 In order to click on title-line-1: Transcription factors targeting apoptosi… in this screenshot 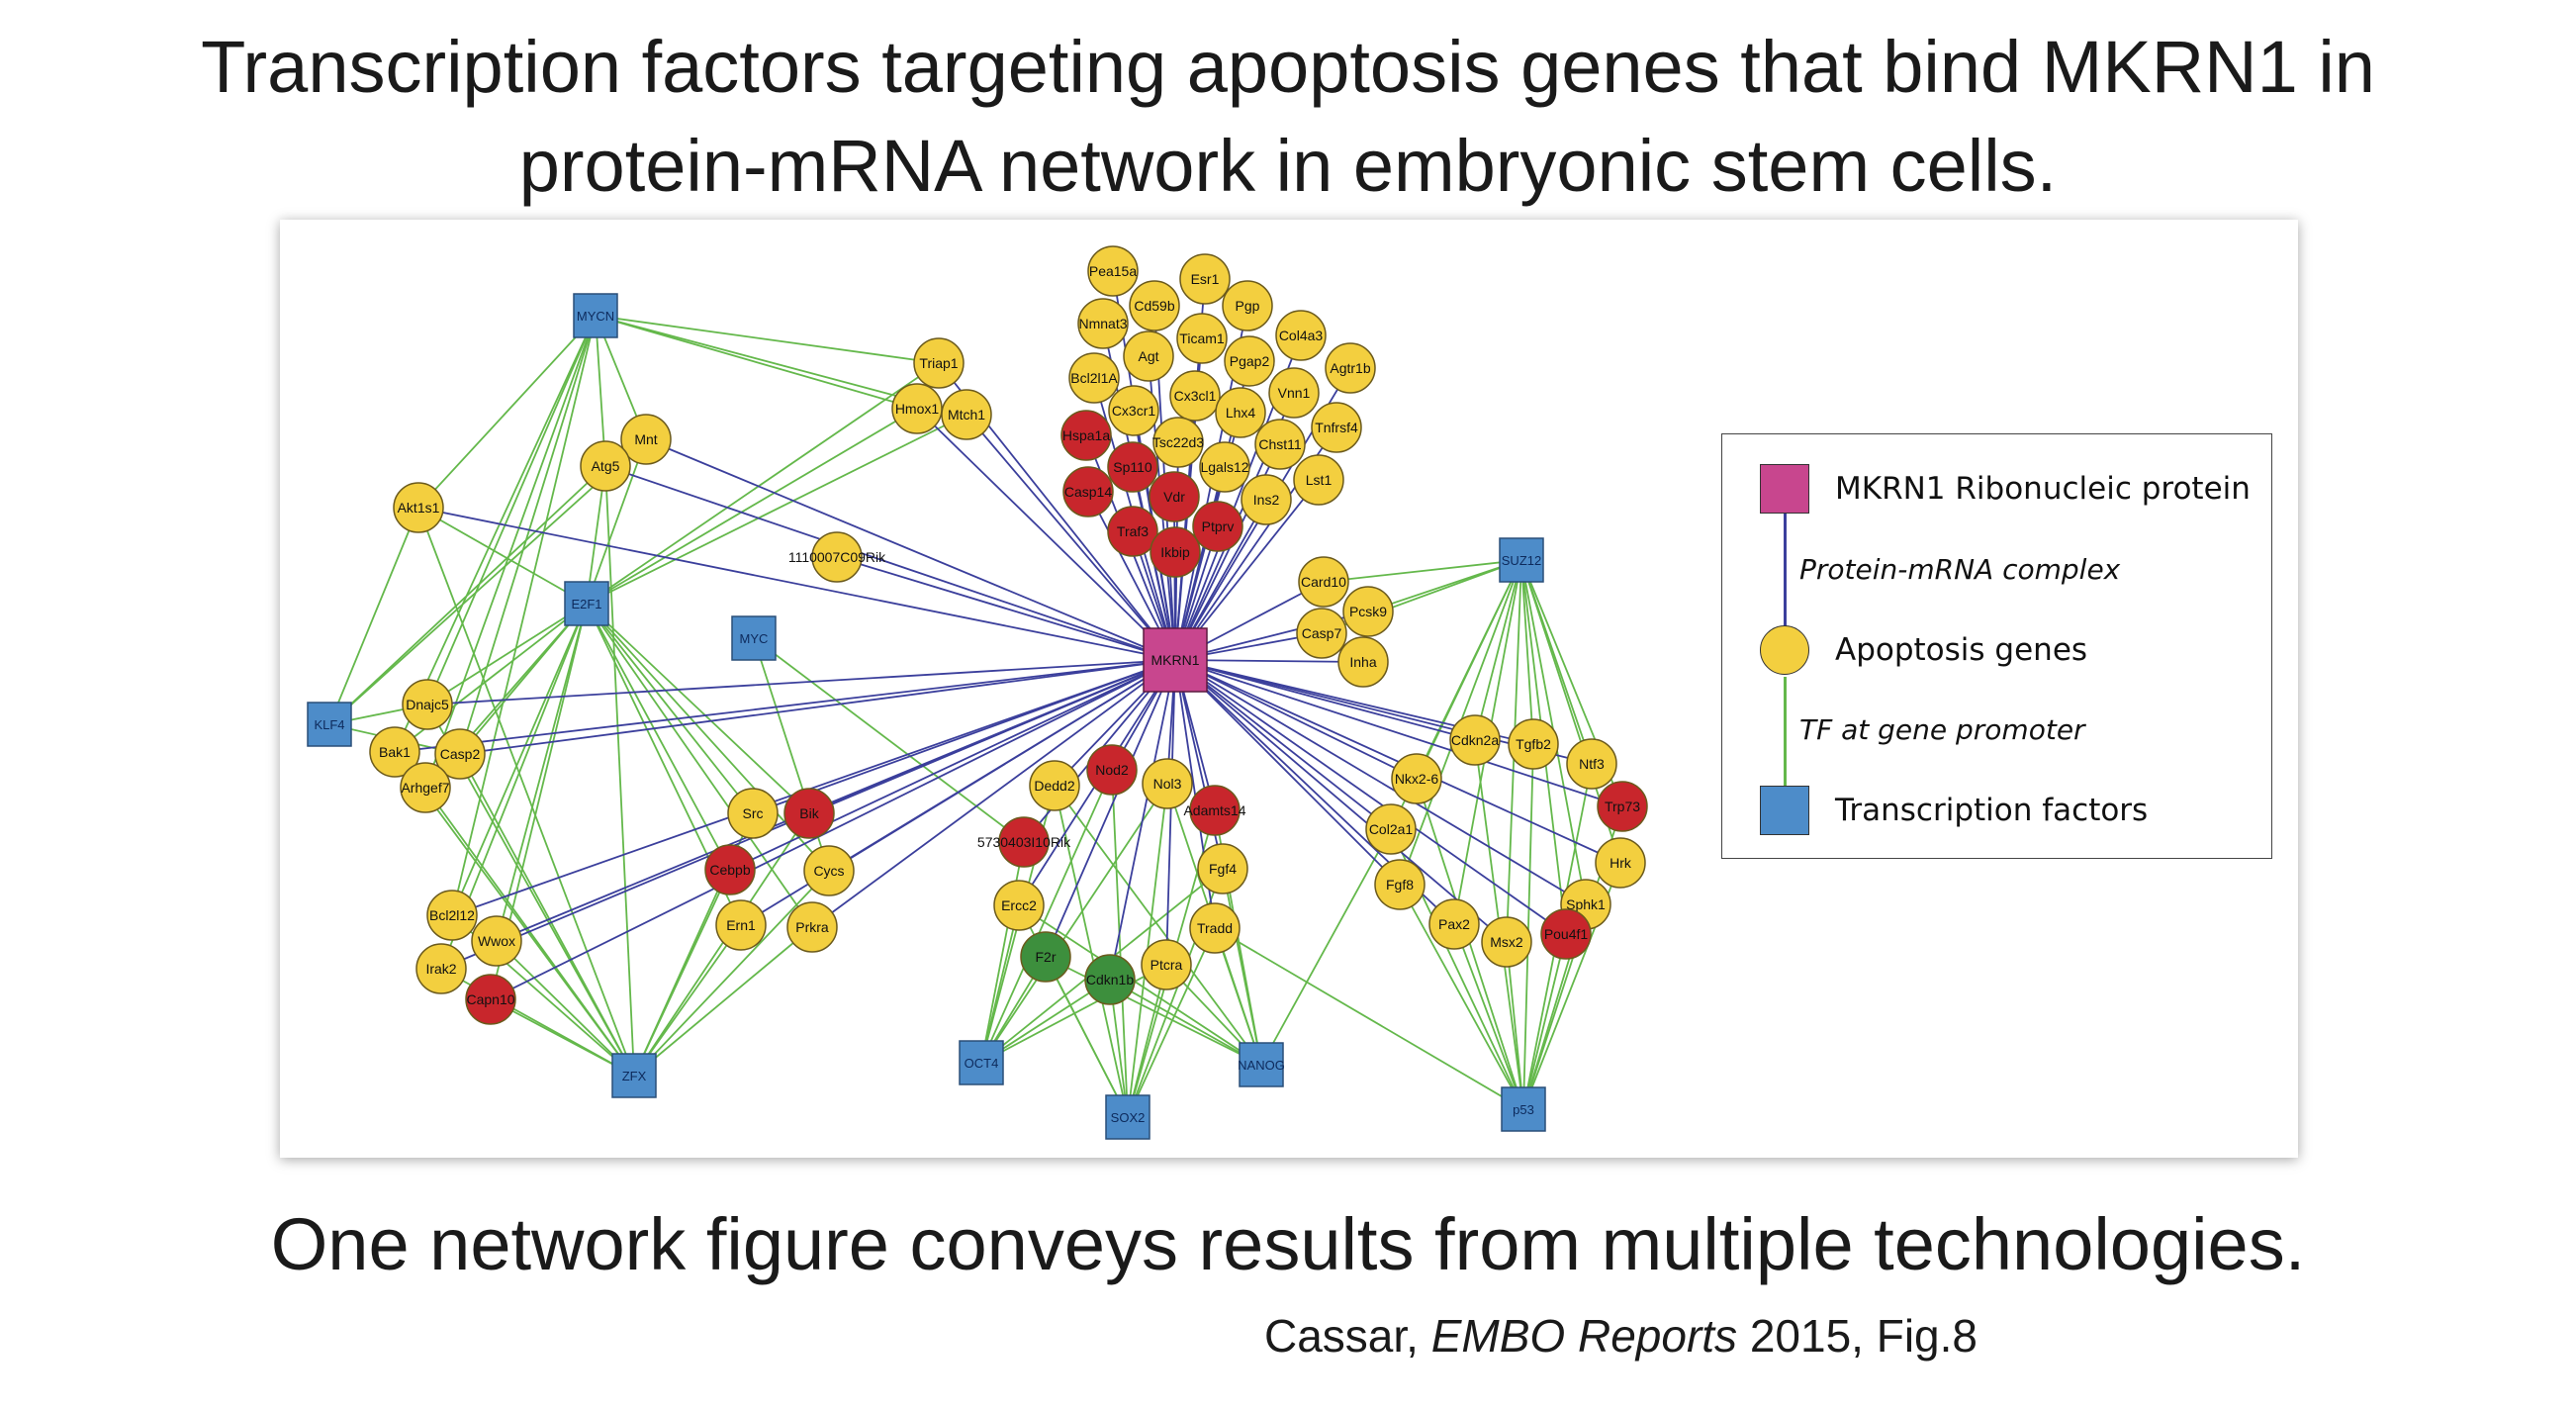, I will do `click(1288, 67)`.